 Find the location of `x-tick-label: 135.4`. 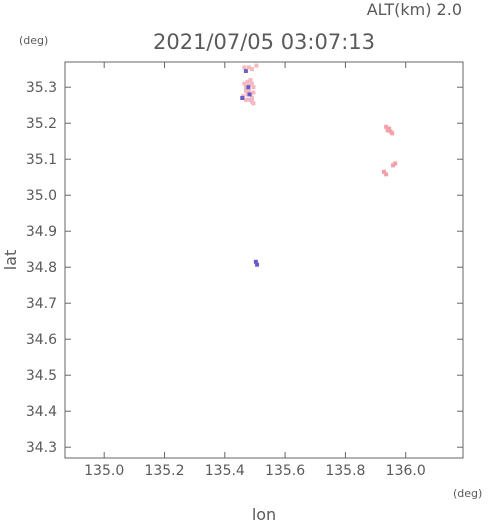

x-tick-label: 135.4 is located at coordinates (225, 471).